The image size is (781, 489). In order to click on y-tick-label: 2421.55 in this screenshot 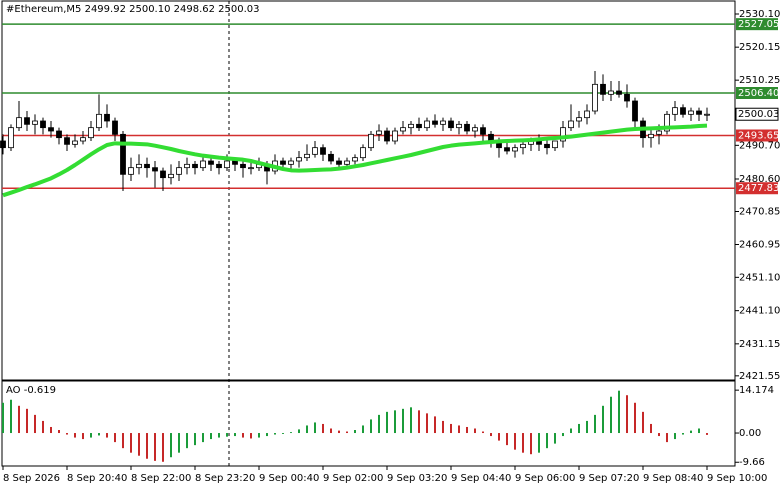, I will do `click(759, 376)`.